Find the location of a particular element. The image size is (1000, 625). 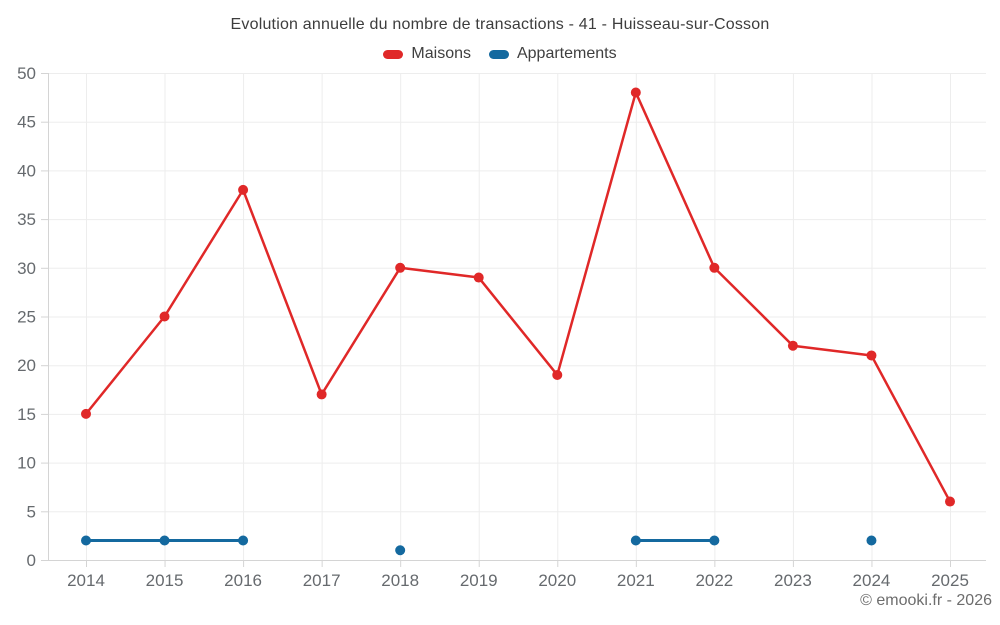

x-tick-label: 2015 is located at coordinates (165, 580).